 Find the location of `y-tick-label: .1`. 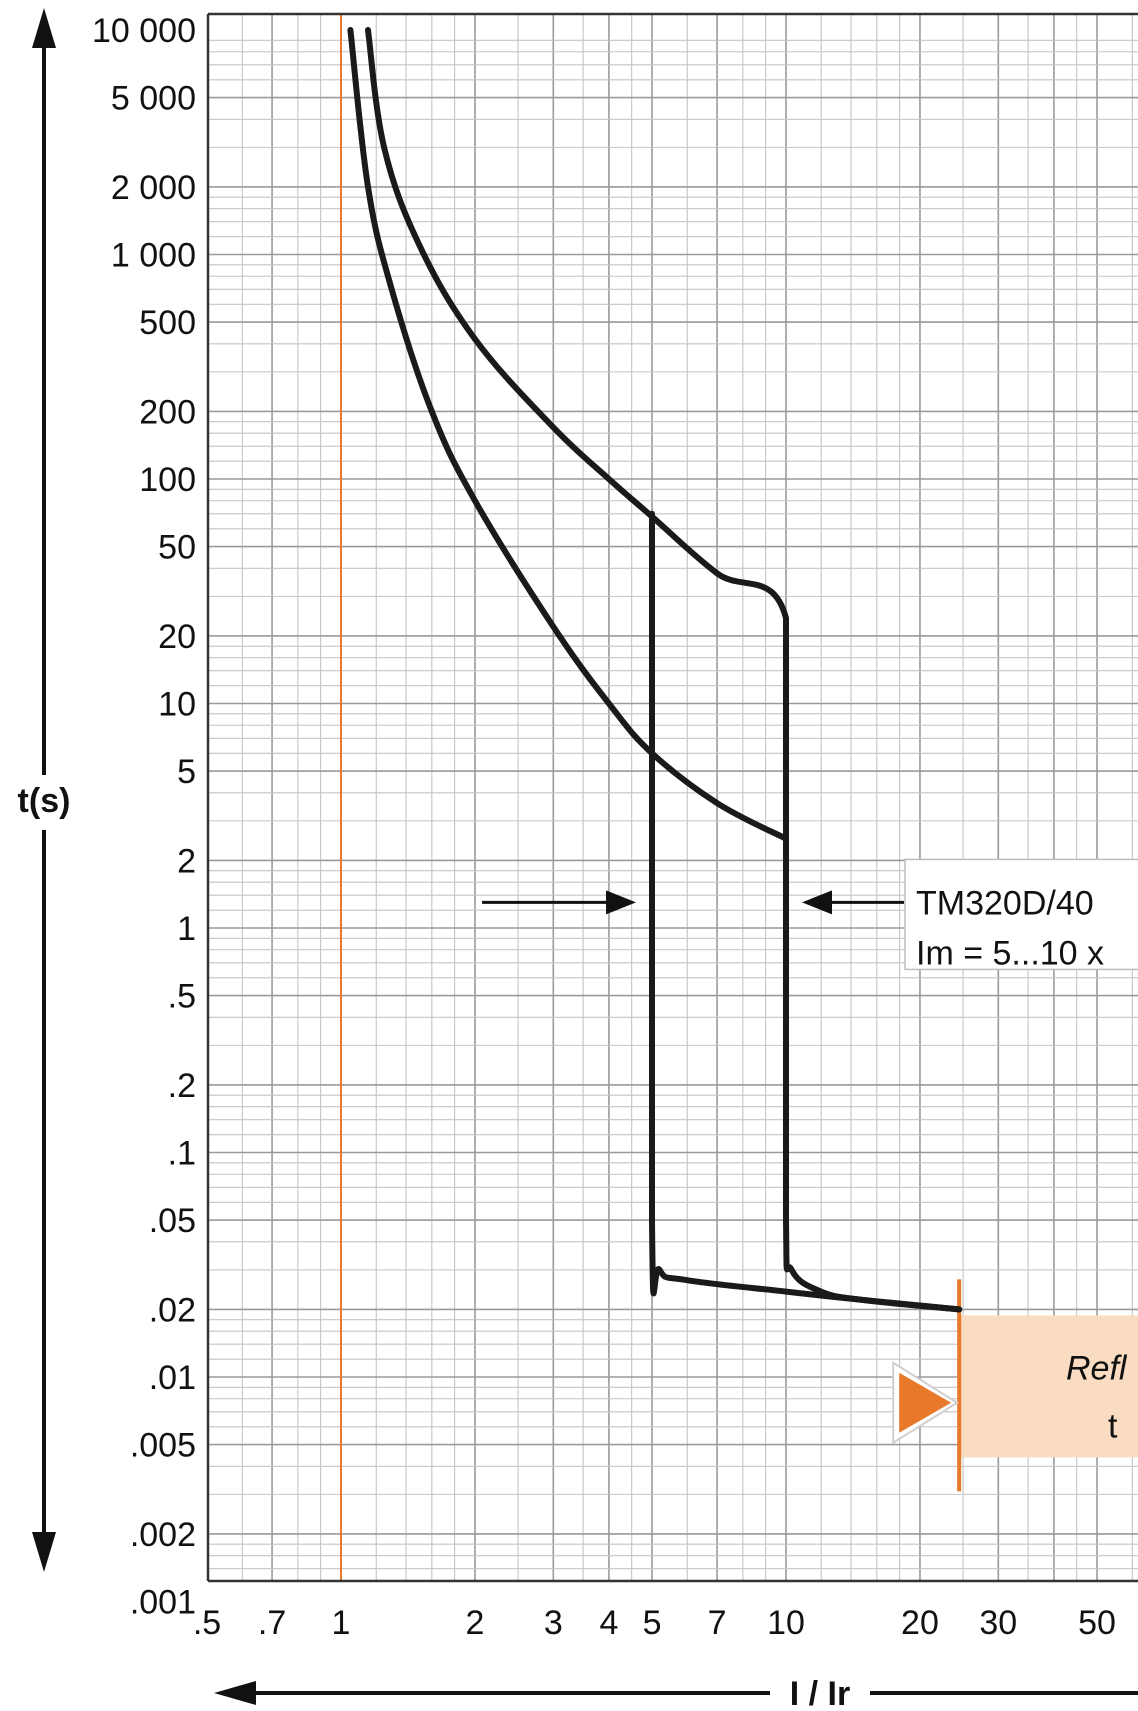

y-tick-label: .1 is located at coordinates (182, 1154).